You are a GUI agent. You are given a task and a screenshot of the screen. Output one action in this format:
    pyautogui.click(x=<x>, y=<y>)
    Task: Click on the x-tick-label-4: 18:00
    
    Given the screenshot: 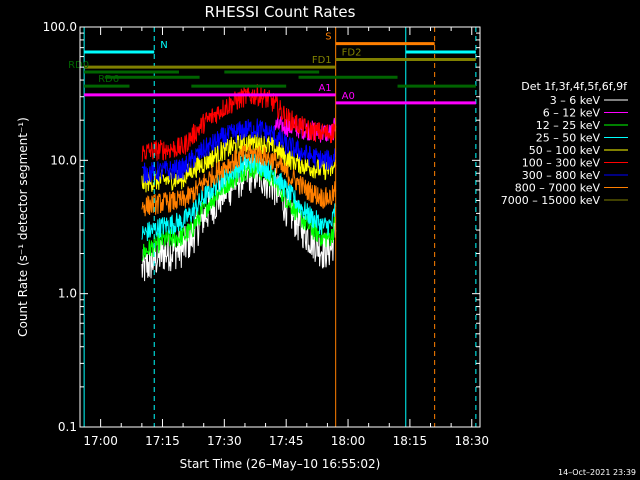 What is the action you would take?
    pyautogui.click(x=348, y=441)
    